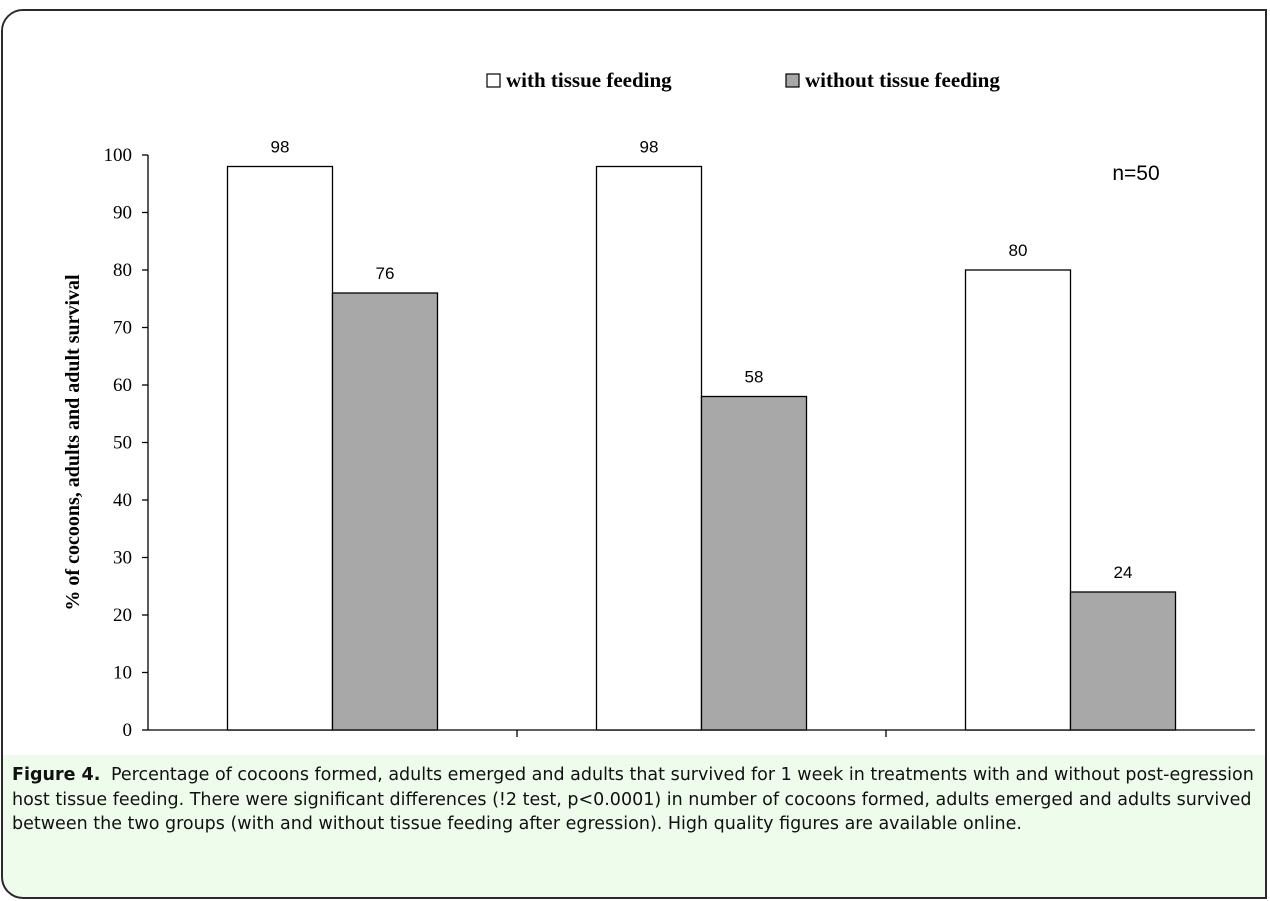  Describe the element at coordinates (122, 558) in the screenshot. I see `y-tick-label: 30` at that location.